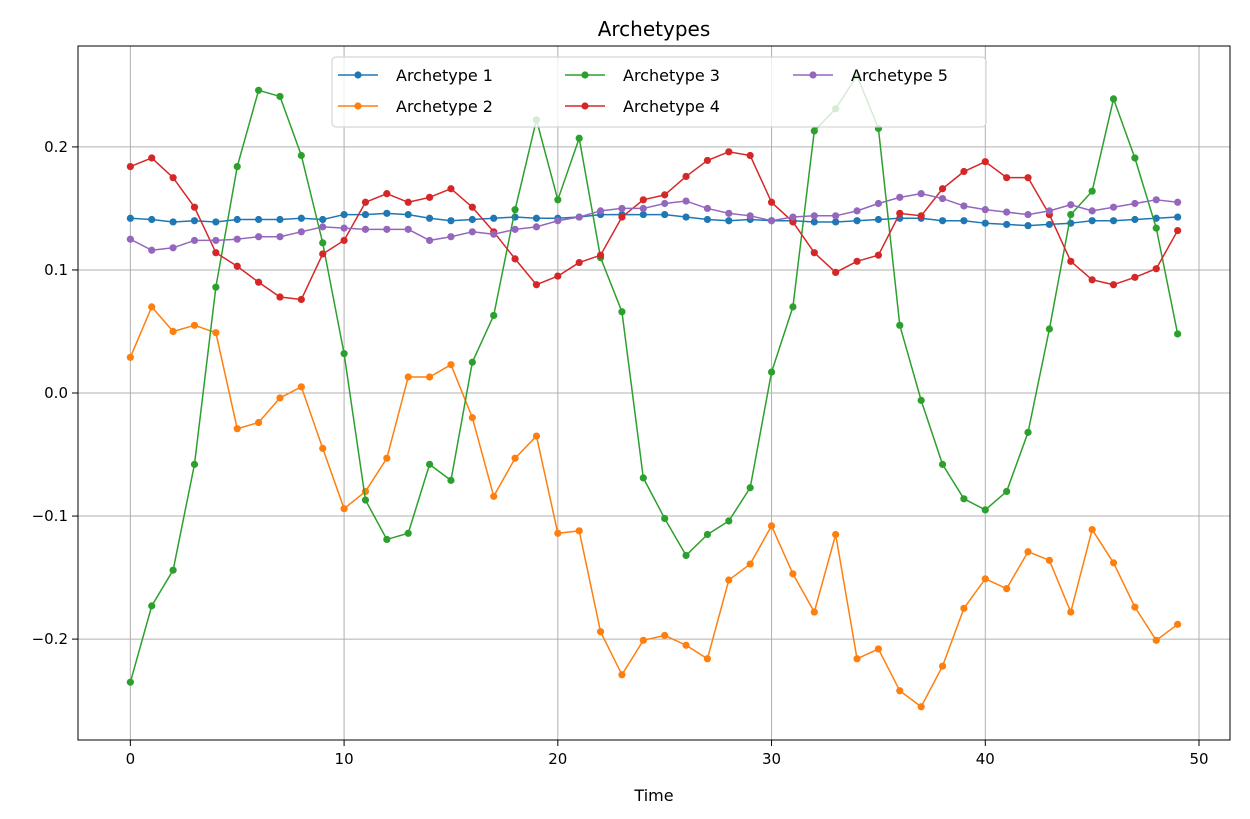 This screenshot has width=1250, height=819. What do you see at coordinates (985, 759) in the screenshot?
I see `x-tick-label: 40` at bounding box center [985, 759].